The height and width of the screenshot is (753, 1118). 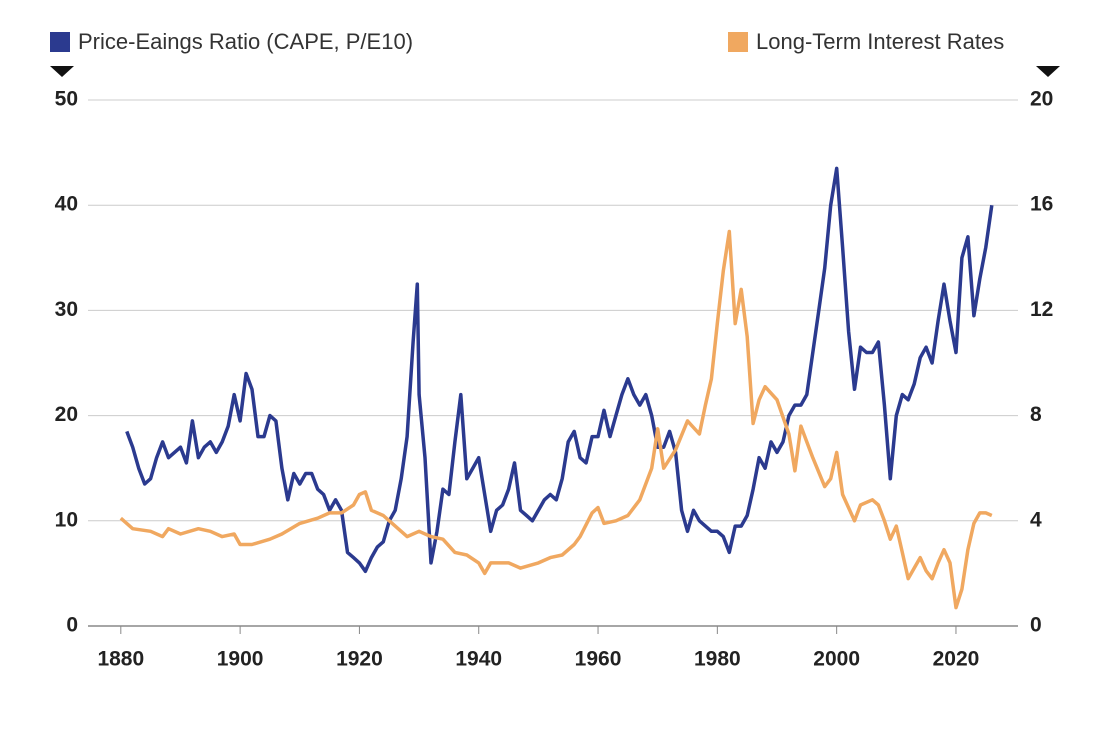 What do you see at coordinates (1041, 99) in the screenshot?
I see `y2-tick-label: 20` at bounding box center [1041, 99].